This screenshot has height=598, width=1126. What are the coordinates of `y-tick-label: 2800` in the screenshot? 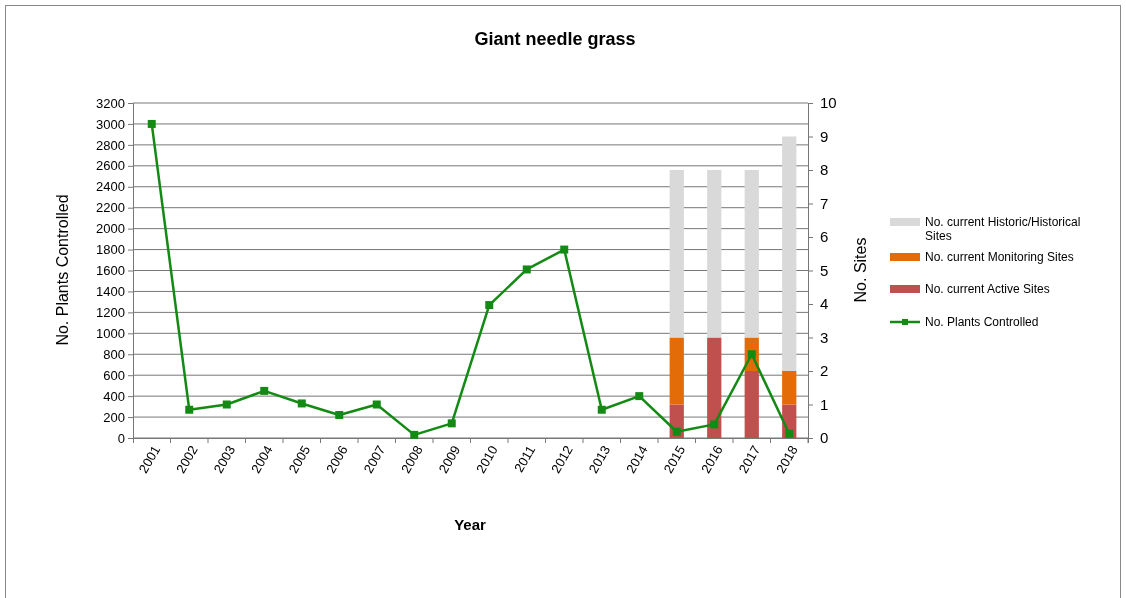 It's located at (110, 145).